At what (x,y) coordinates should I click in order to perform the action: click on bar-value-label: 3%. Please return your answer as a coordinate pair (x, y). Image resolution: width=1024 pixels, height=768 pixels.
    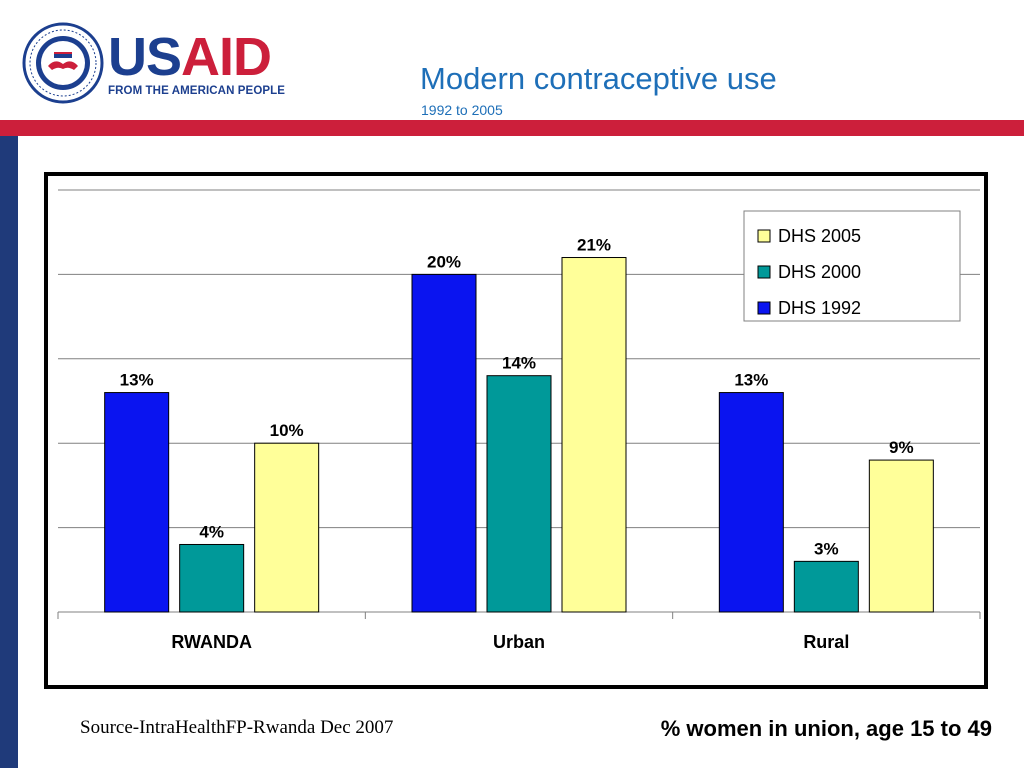
    Looking at the image, I should click on (826, 548).